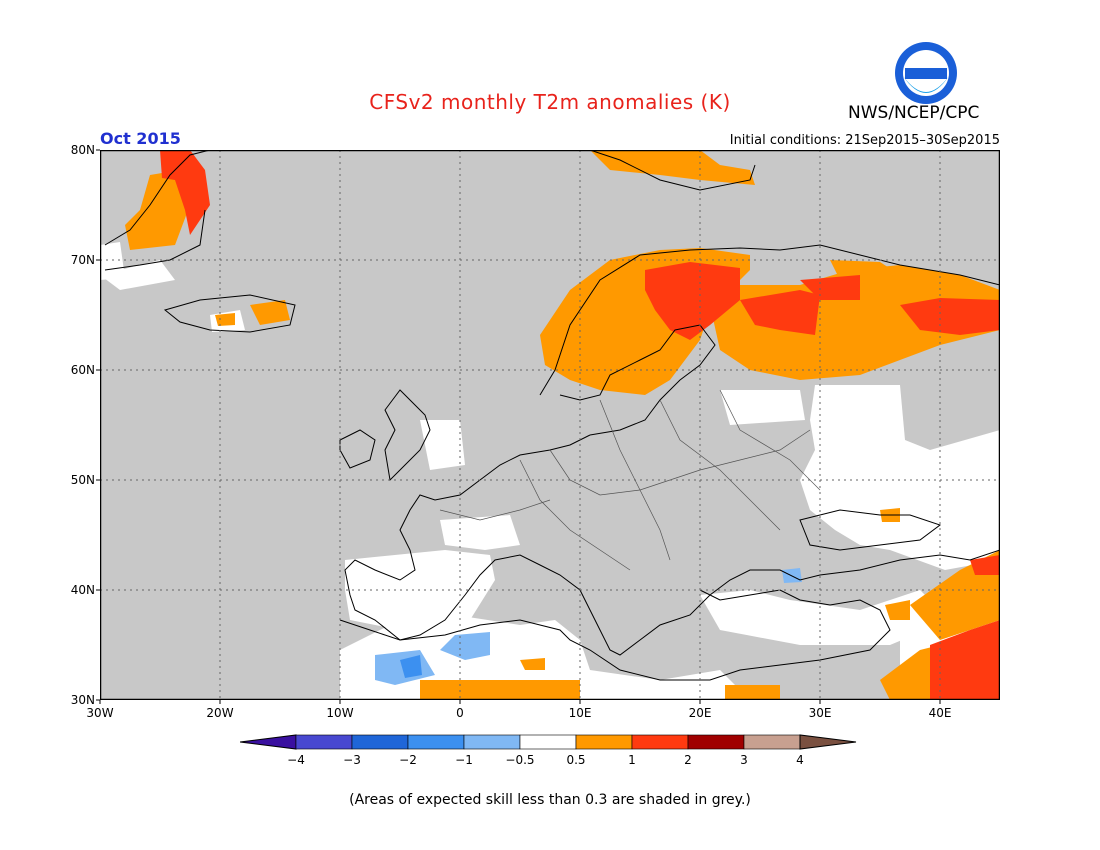 The width and height of the screenshot is (1100, 850). What do you see at coordinates (630, 480) in the screenshot?
I see `country-borders` at bounding box center [630, 480].